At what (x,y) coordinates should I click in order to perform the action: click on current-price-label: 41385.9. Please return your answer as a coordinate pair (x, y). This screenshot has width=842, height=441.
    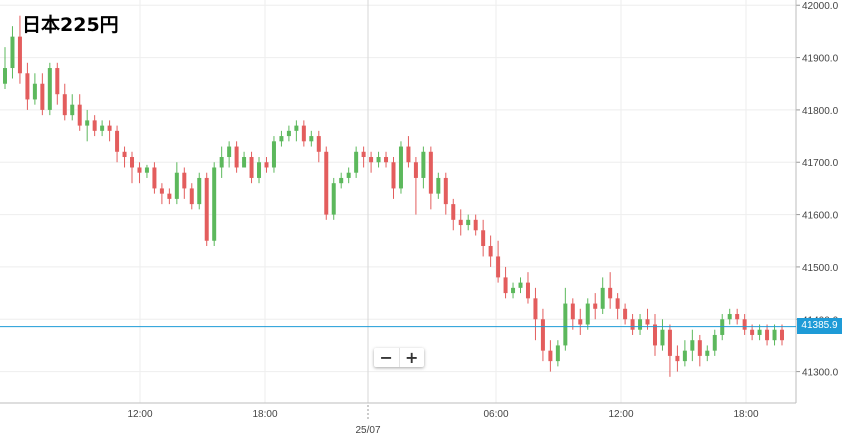
    Looking at the image, I should click on (819, 326).